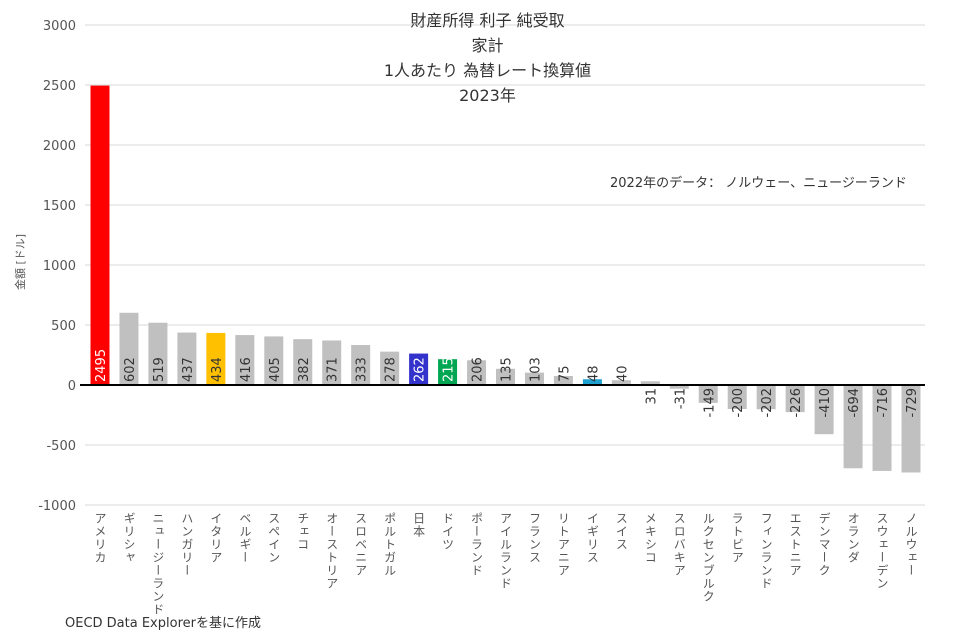 This screenshot has width=975, height=637. Describe the element at coordinates (163, 623) in the screenshot. I see `source-note: OECD Data Explorerを基に作成` at that location.